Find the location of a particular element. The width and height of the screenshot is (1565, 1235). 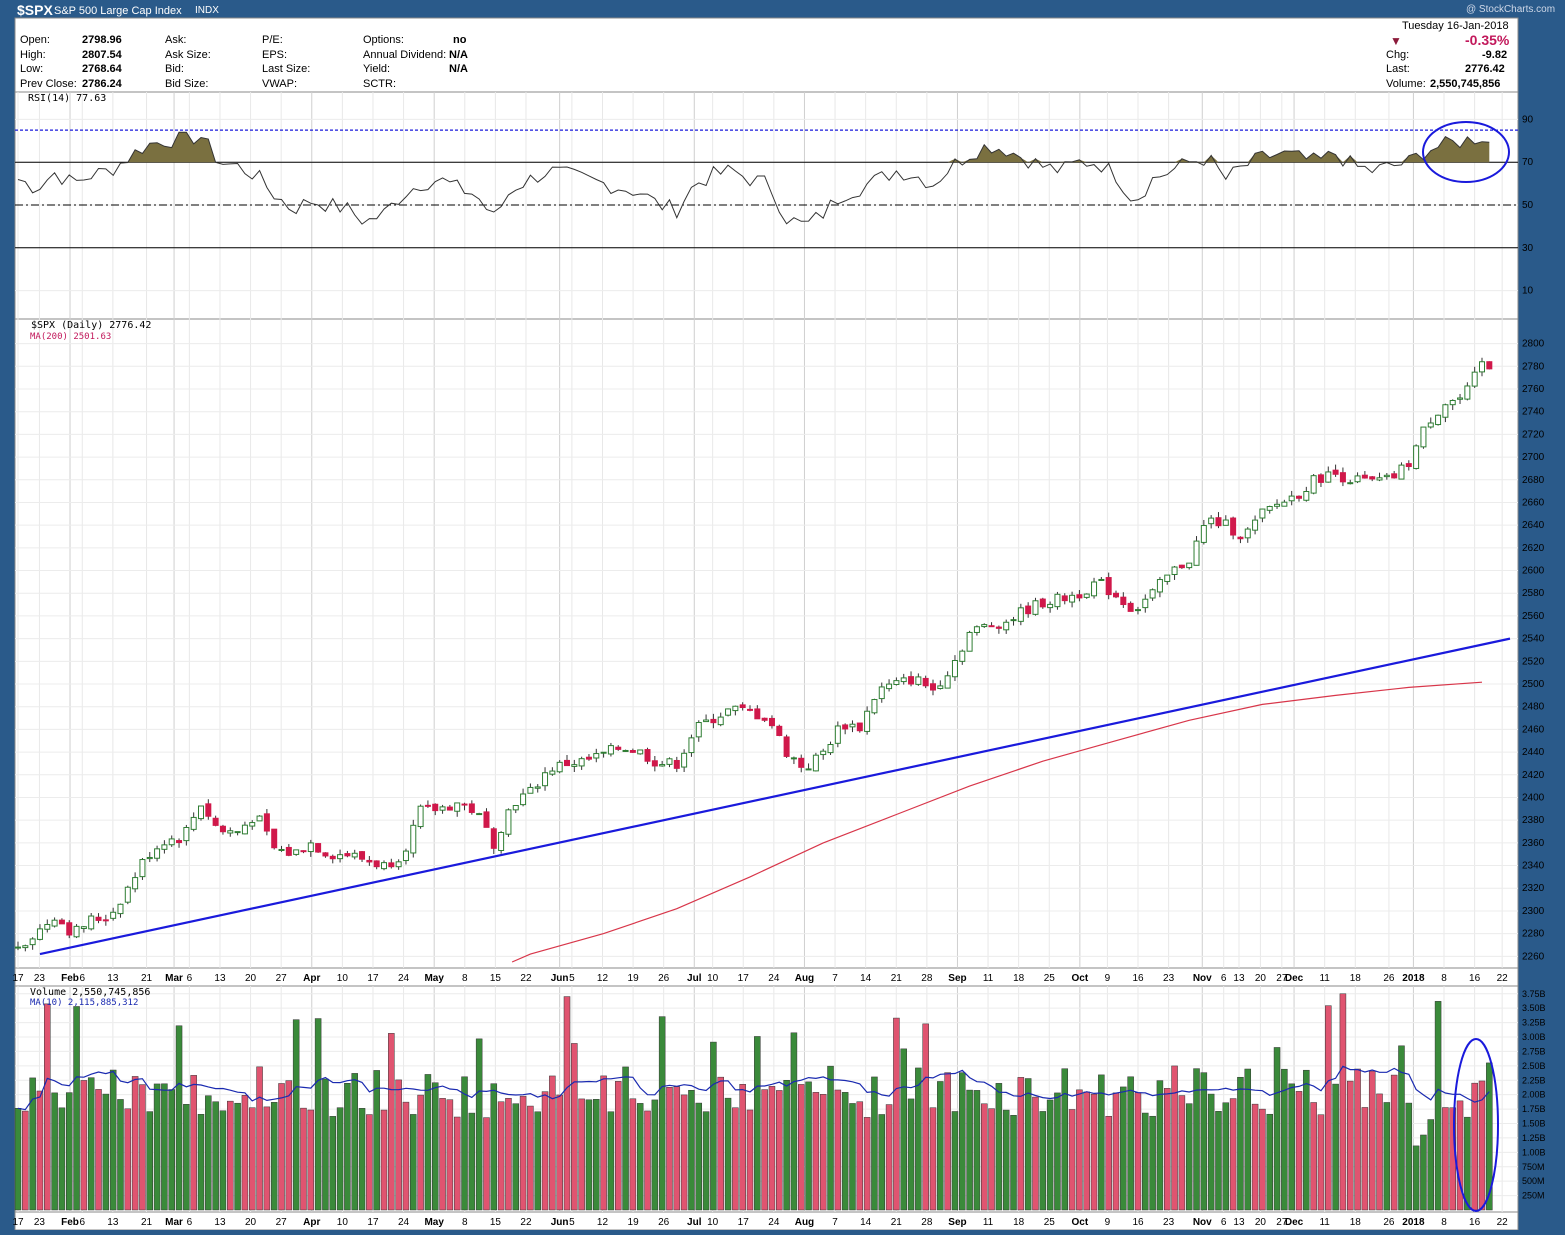

x-axis-tick-label: Dec is located at coordinates (1294, 978).